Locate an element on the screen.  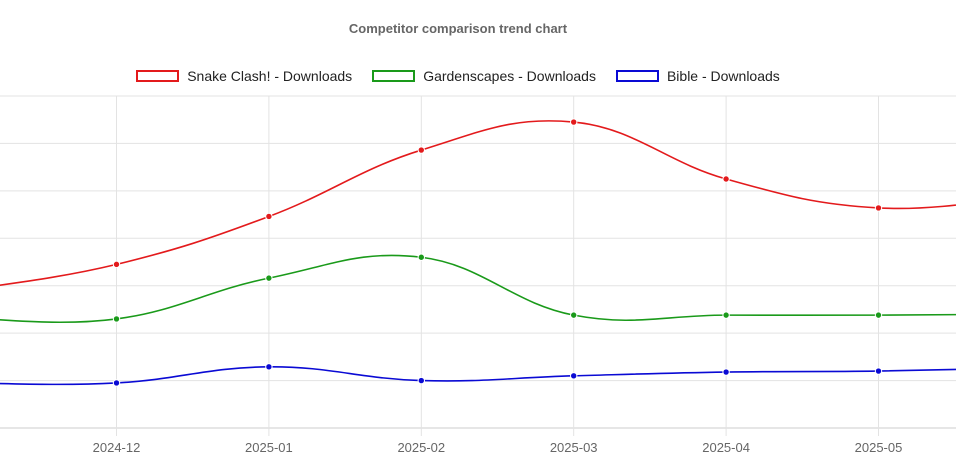
legend-swatch-blue-icon is located at coordinates (637, 76).